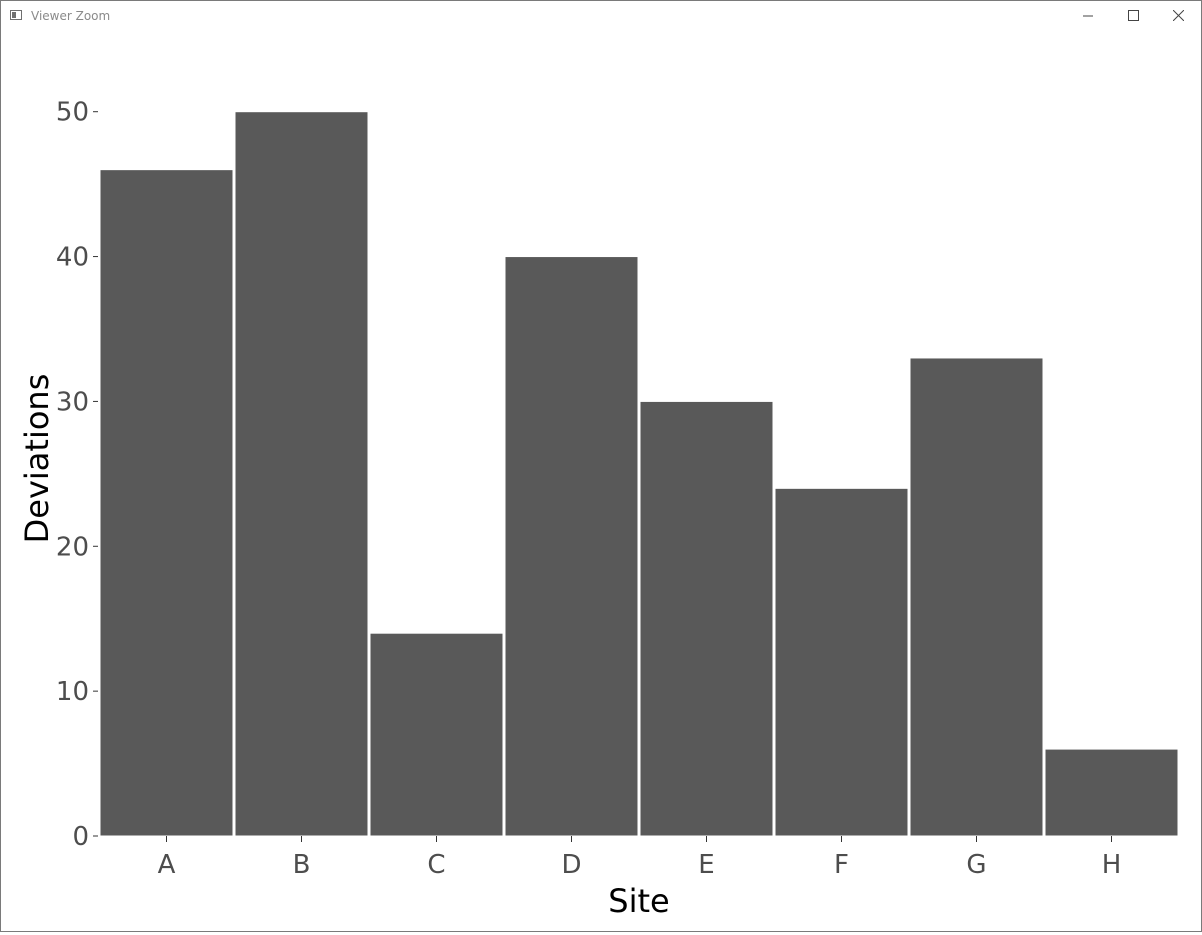 The image size is (1202, 935). Describe the element at coordinates (166, 503) in the screenshot. I see `bar-a` at that location.